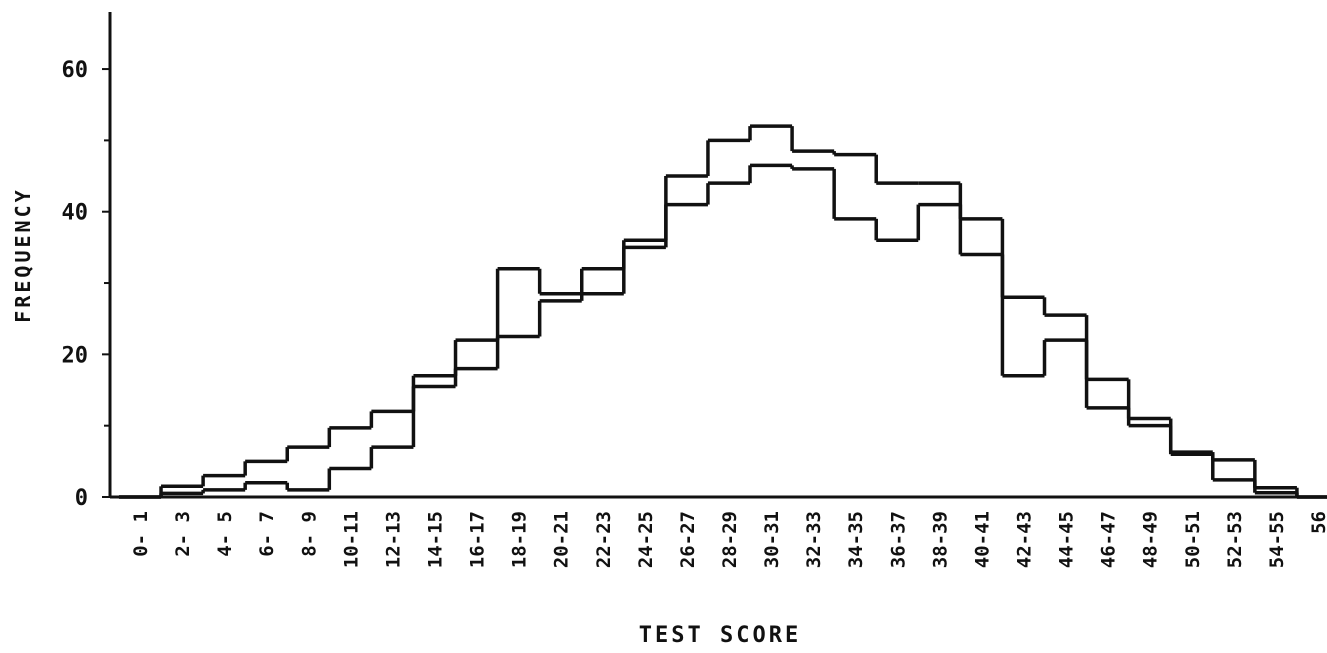  What do you see at coordinates (75, 213) in the screenshot?
I see `y-tick-label: 40` at bounding box center [75, 213].